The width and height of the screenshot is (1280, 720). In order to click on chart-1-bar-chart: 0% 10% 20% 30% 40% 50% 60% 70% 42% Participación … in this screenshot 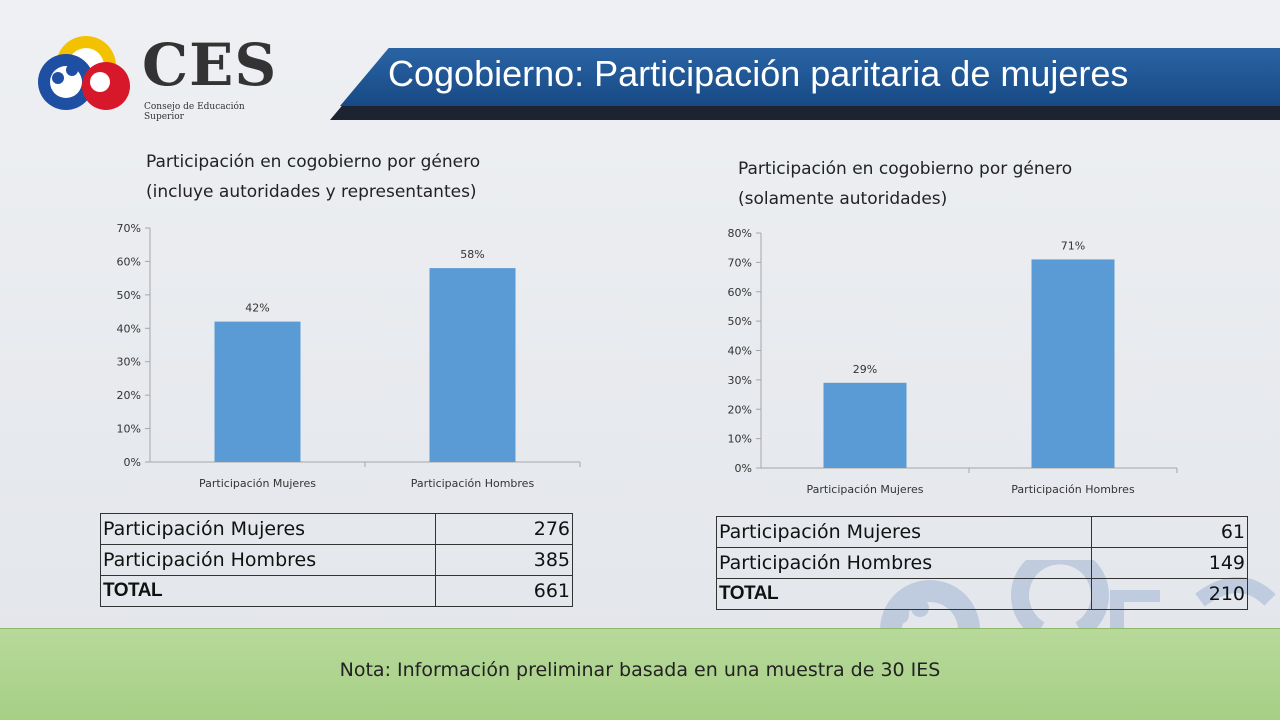, I will do `click(349, 356)`.